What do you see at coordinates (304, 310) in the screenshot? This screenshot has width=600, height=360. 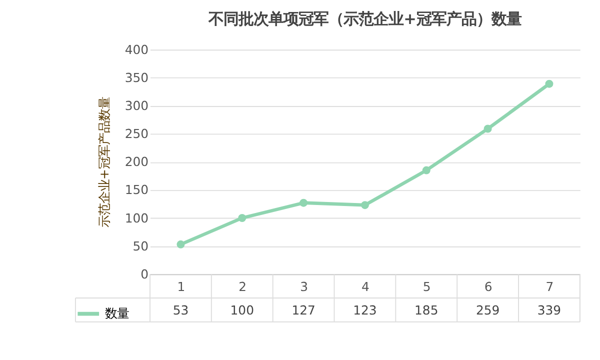 I see `data-label: 127` at bounding box center [304, 310].